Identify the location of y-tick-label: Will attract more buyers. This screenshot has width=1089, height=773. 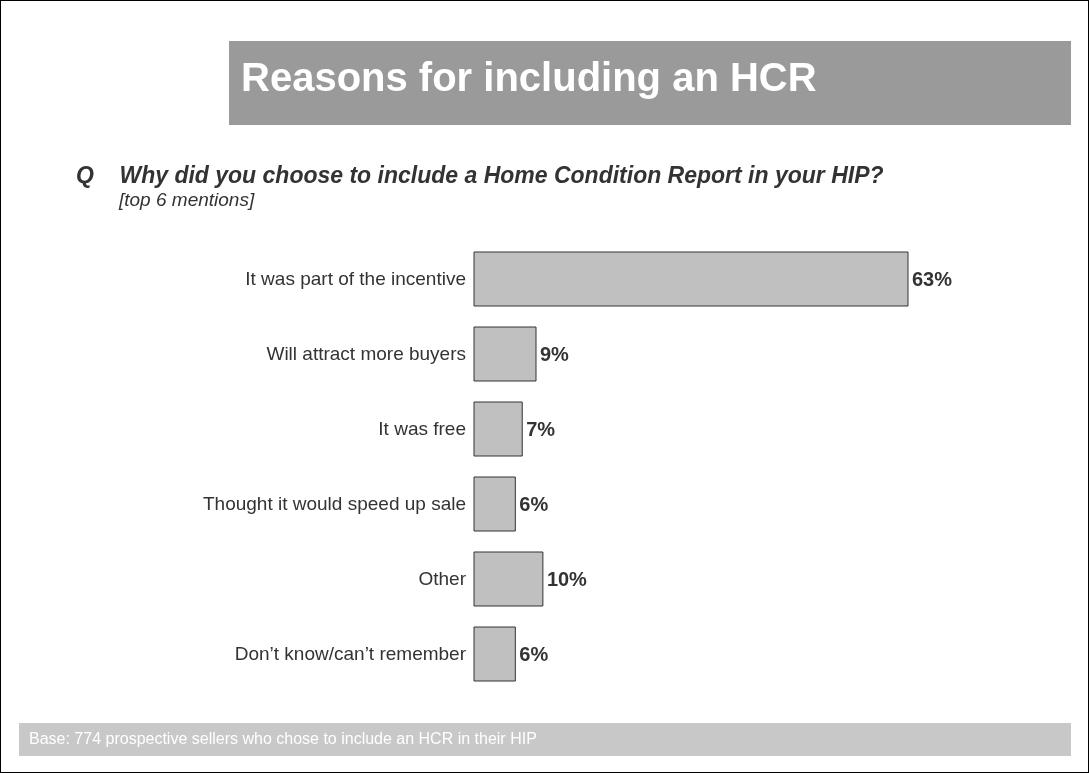
(366, 354).